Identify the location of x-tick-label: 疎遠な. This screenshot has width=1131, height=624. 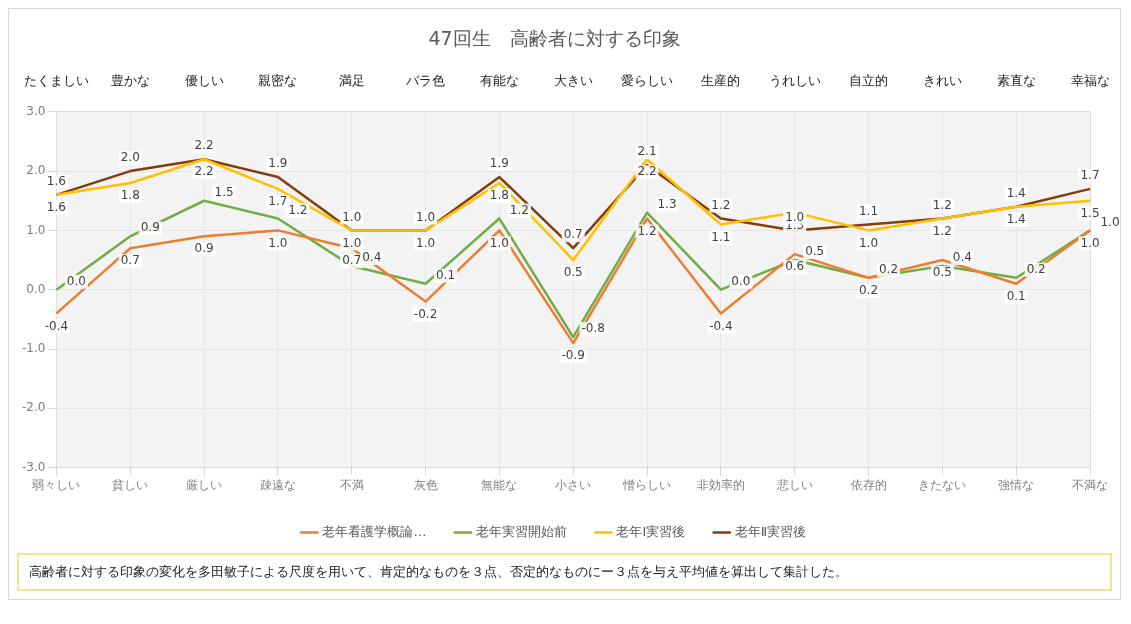
(277, 484).